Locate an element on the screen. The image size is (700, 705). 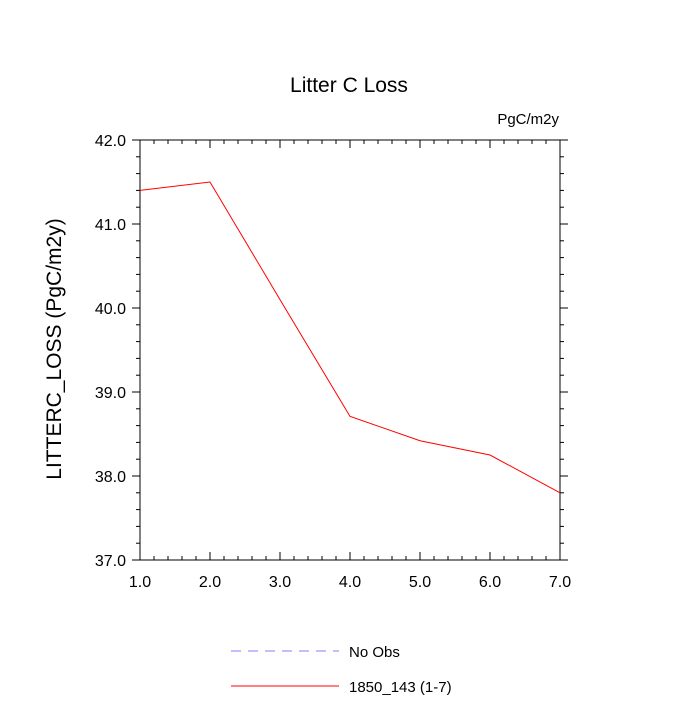
x-tick-label: 2.0 is located at coordinates (210, 582).